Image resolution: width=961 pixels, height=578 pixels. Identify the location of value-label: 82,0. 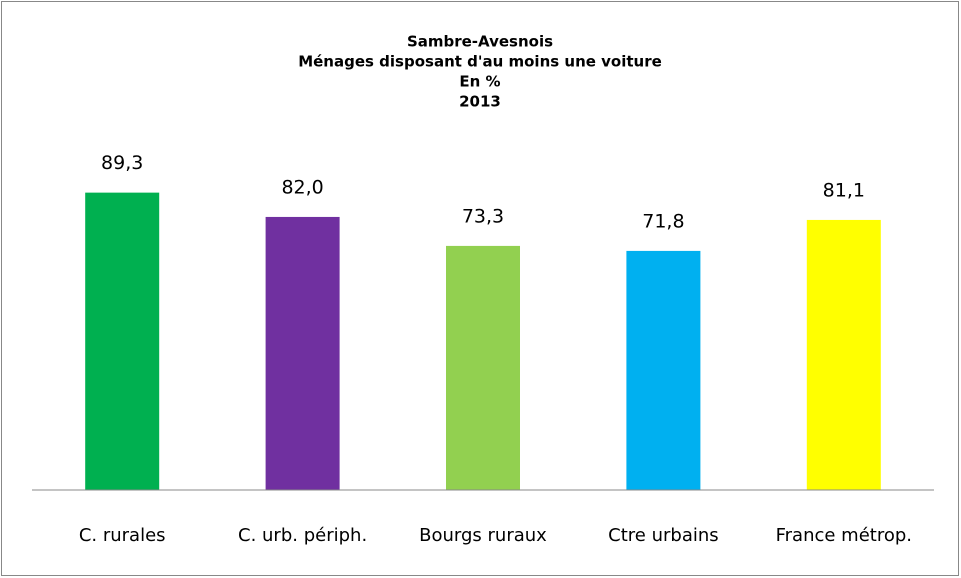
(302, 187).